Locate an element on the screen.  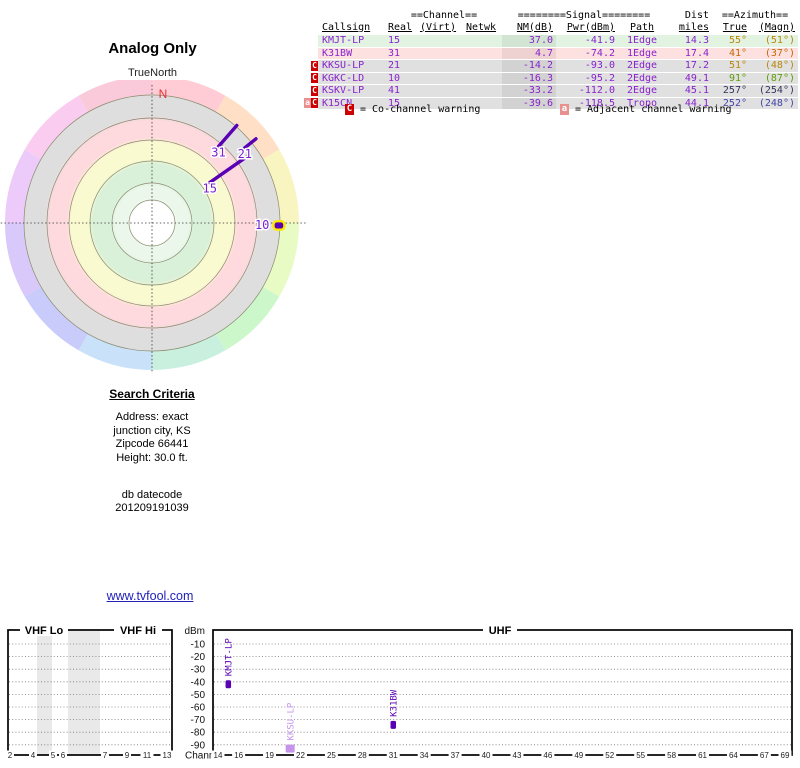
channel-tick-label: 13 is located at coordinates (167, 755).